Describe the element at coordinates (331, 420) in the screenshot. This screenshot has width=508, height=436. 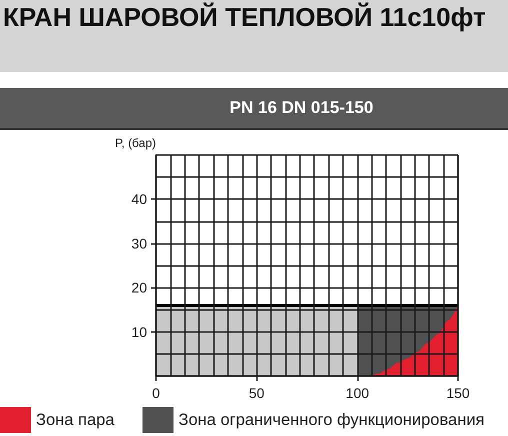
I see `legend-label: Зона ограниченного функционирования` at that location.